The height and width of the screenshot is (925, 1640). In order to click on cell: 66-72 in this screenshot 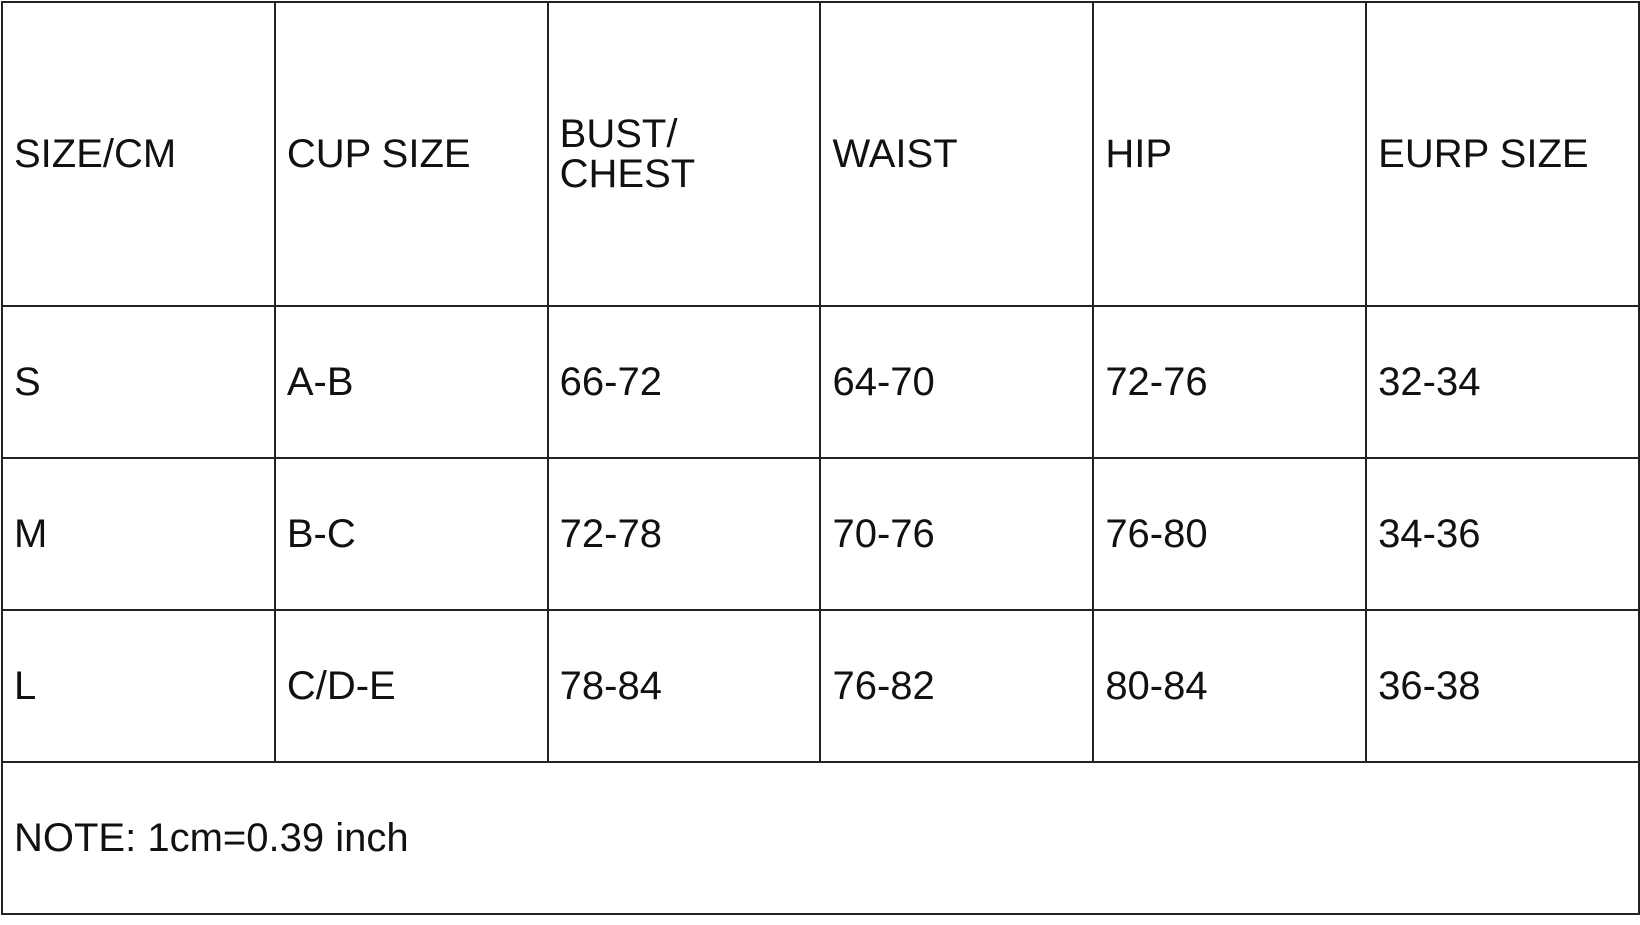, I will do `click(684, 382)`.